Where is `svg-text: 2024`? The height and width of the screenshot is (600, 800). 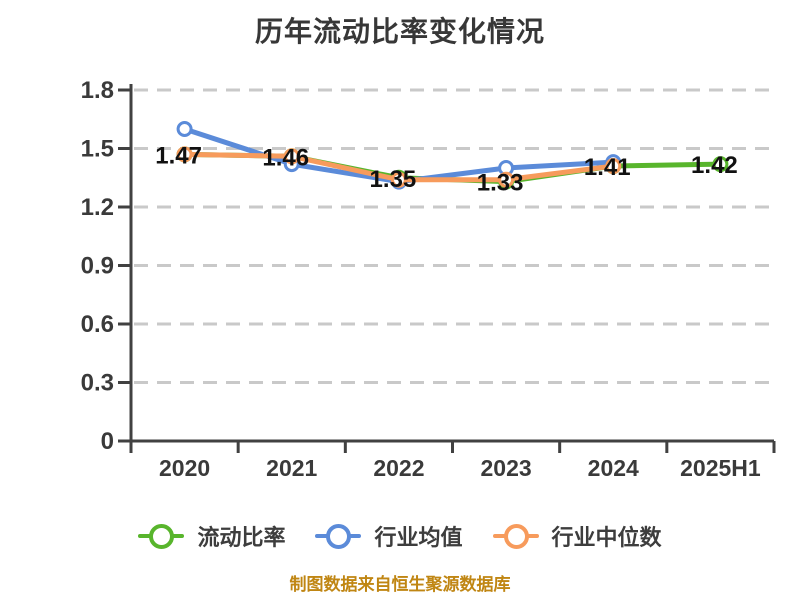 svg-text: 2024 is located at coordinates (613, 468).